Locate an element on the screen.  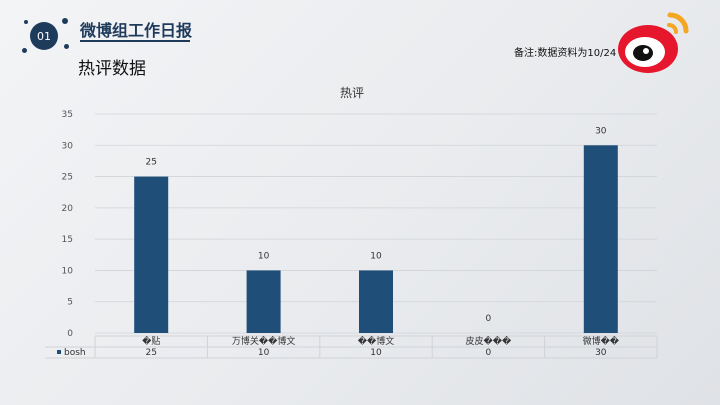
category-label: ��博文 is located at coordinates (376, 341).